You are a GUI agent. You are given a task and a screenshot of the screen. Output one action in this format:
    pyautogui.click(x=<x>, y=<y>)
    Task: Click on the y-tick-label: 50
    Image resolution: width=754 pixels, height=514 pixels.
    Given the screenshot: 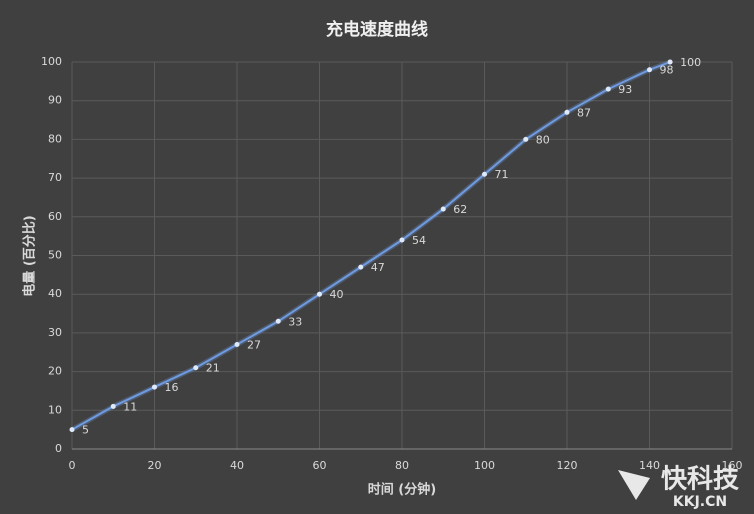 What is the action you would take?
    pyautogui.click(x=55, y=255)
    